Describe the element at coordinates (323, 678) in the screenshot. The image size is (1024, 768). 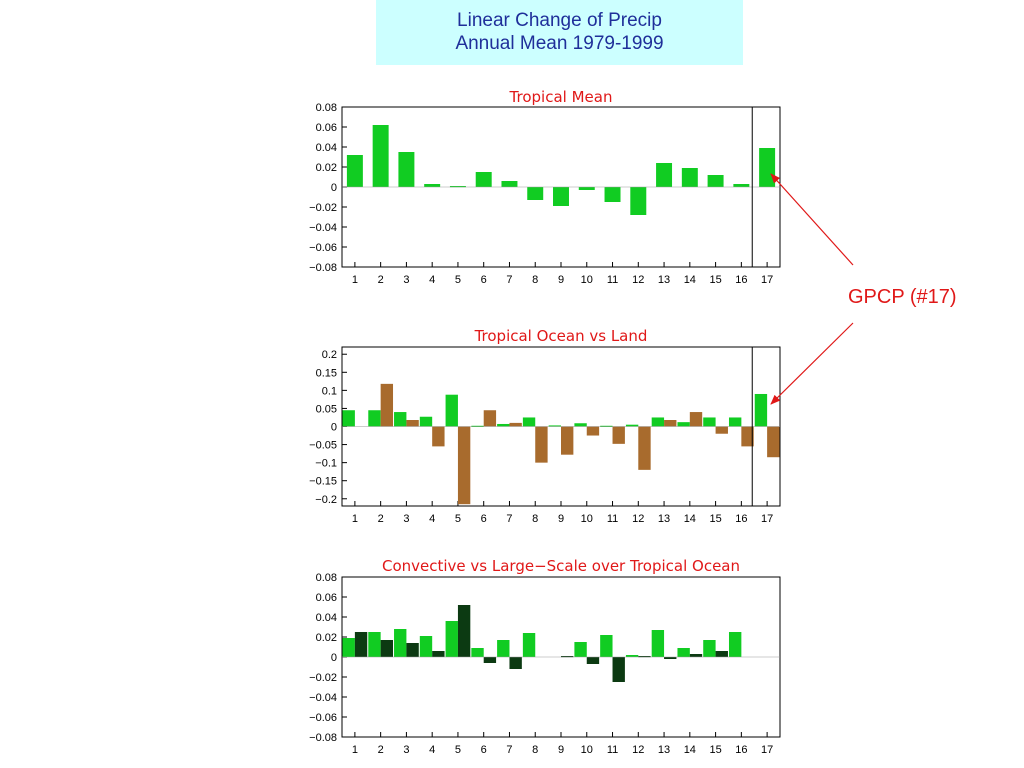
I see `y-tick-label: −0.02` at that location.